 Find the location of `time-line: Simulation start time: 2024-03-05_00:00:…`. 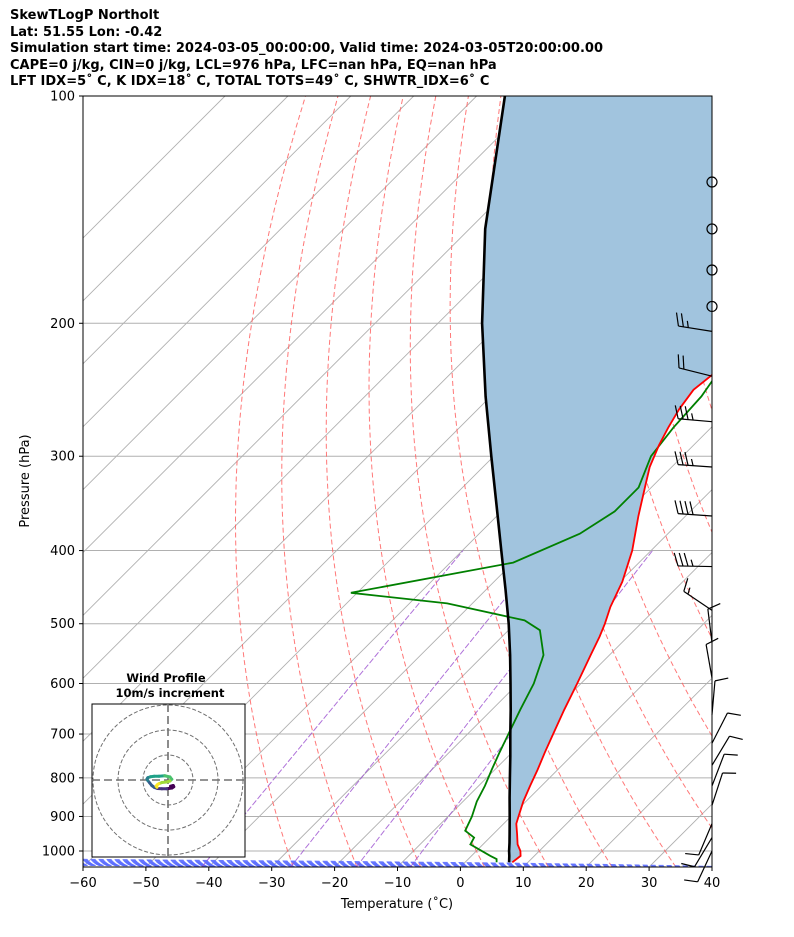

time-line: Simulation start time: 2024-03-05_00:00:… is located at coordinates (306, 48).